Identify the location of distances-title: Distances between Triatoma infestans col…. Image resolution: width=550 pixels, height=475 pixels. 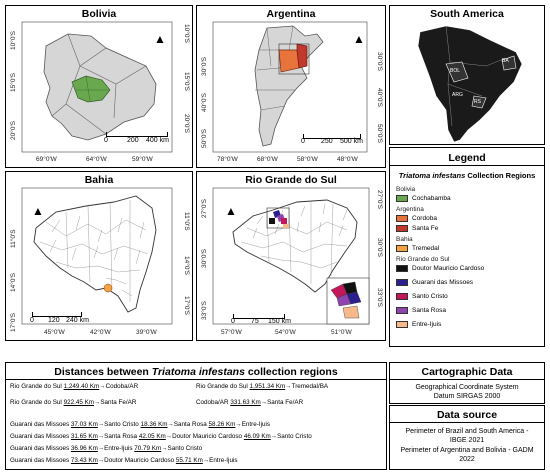
(196, 372).